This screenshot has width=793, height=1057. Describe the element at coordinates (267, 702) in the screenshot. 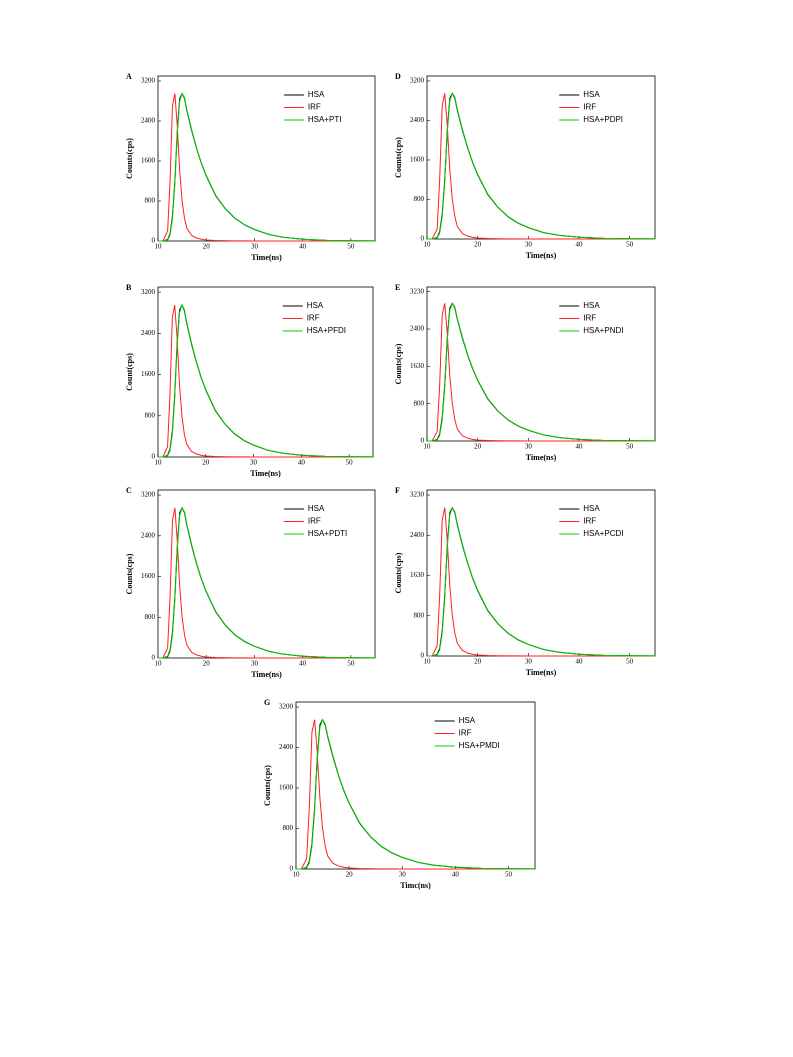

I see `panel-label: G` at that location.